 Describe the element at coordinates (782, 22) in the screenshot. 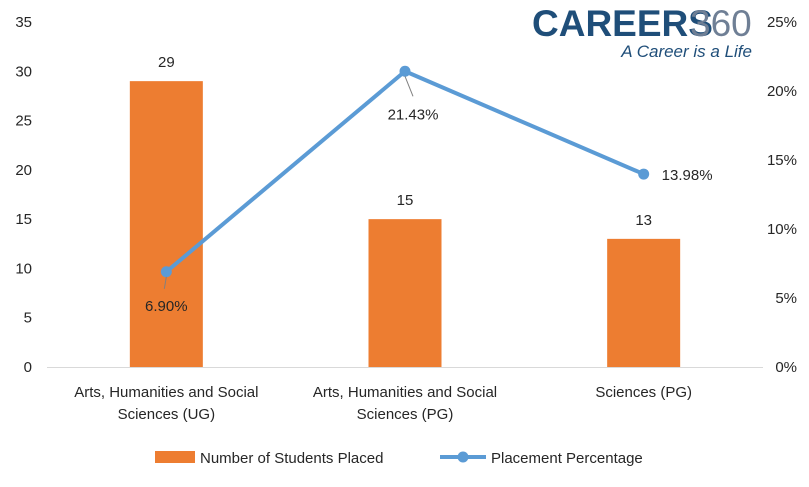

I see `y-right-tick-label: 25%` at that location.